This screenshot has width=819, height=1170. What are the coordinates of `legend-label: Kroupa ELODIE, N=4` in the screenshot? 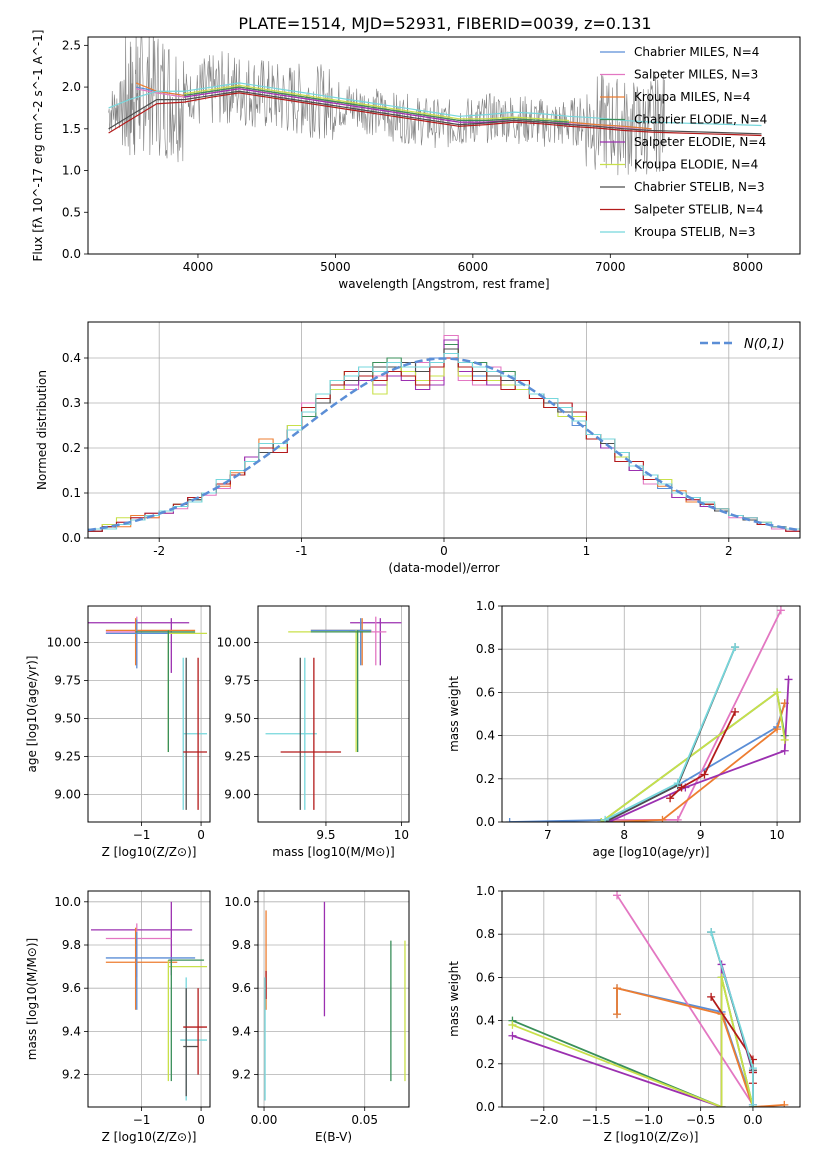 It's located at (696, 165).